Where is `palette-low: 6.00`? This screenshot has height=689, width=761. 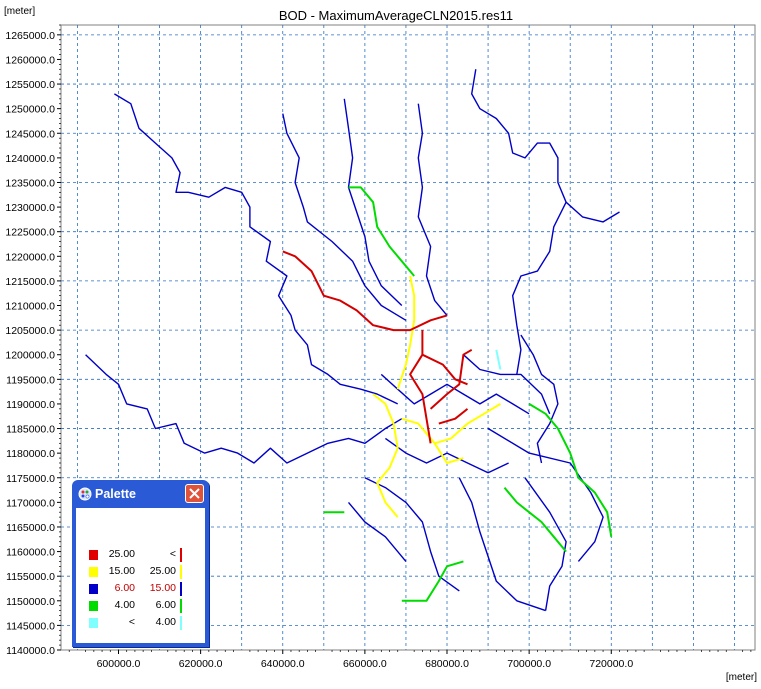
palette-low: 6.00 is located at coordinates (124, 588).